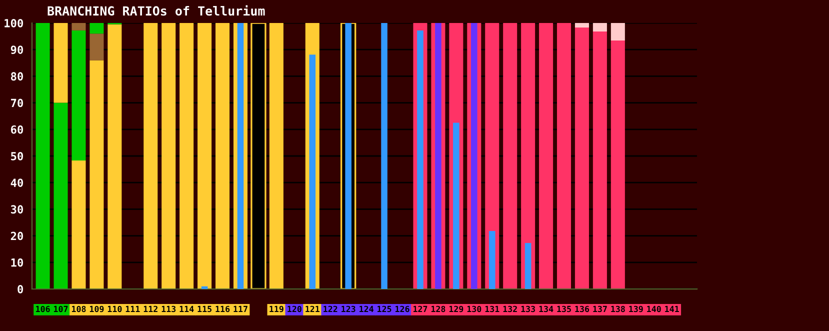 Image resolution: width=829 pixels, height=331 pixels. What do you see at coordinates (367, 309) in the screenshot?
I see `x-tick-label: 124` at bounding box center [367, 309].